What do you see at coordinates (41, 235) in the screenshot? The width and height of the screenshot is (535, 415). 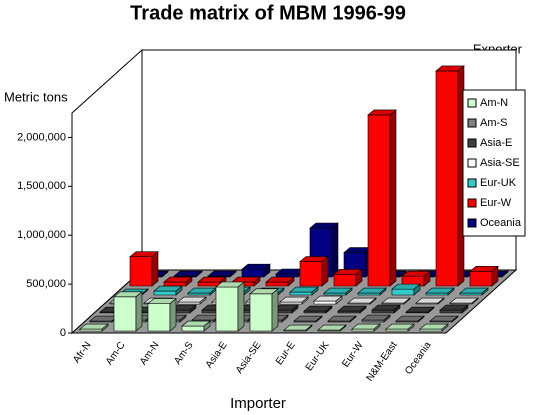 I see `y-tick-label: 1,000,000` at bounding box center [41, 235].